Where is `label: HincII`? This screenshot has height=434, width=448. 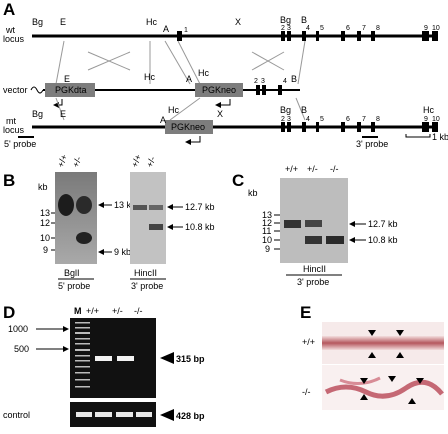 label: HincII is located at coordinates (145, 273).